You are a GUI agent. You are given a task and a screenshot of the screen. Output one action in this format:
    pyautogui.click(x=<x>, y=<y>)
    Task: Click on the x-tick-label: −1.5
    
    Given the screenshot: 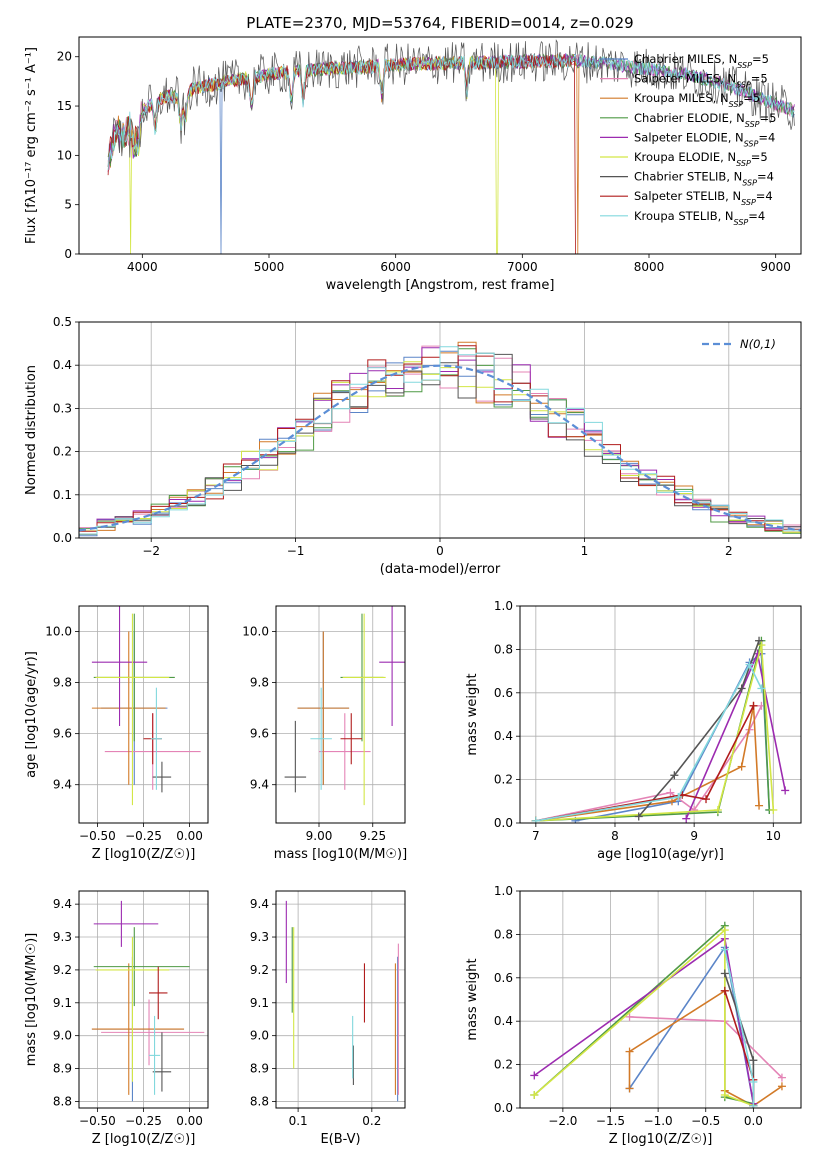 What is the action you would take?
    pyautogui.click(x=610, y=1121)
    